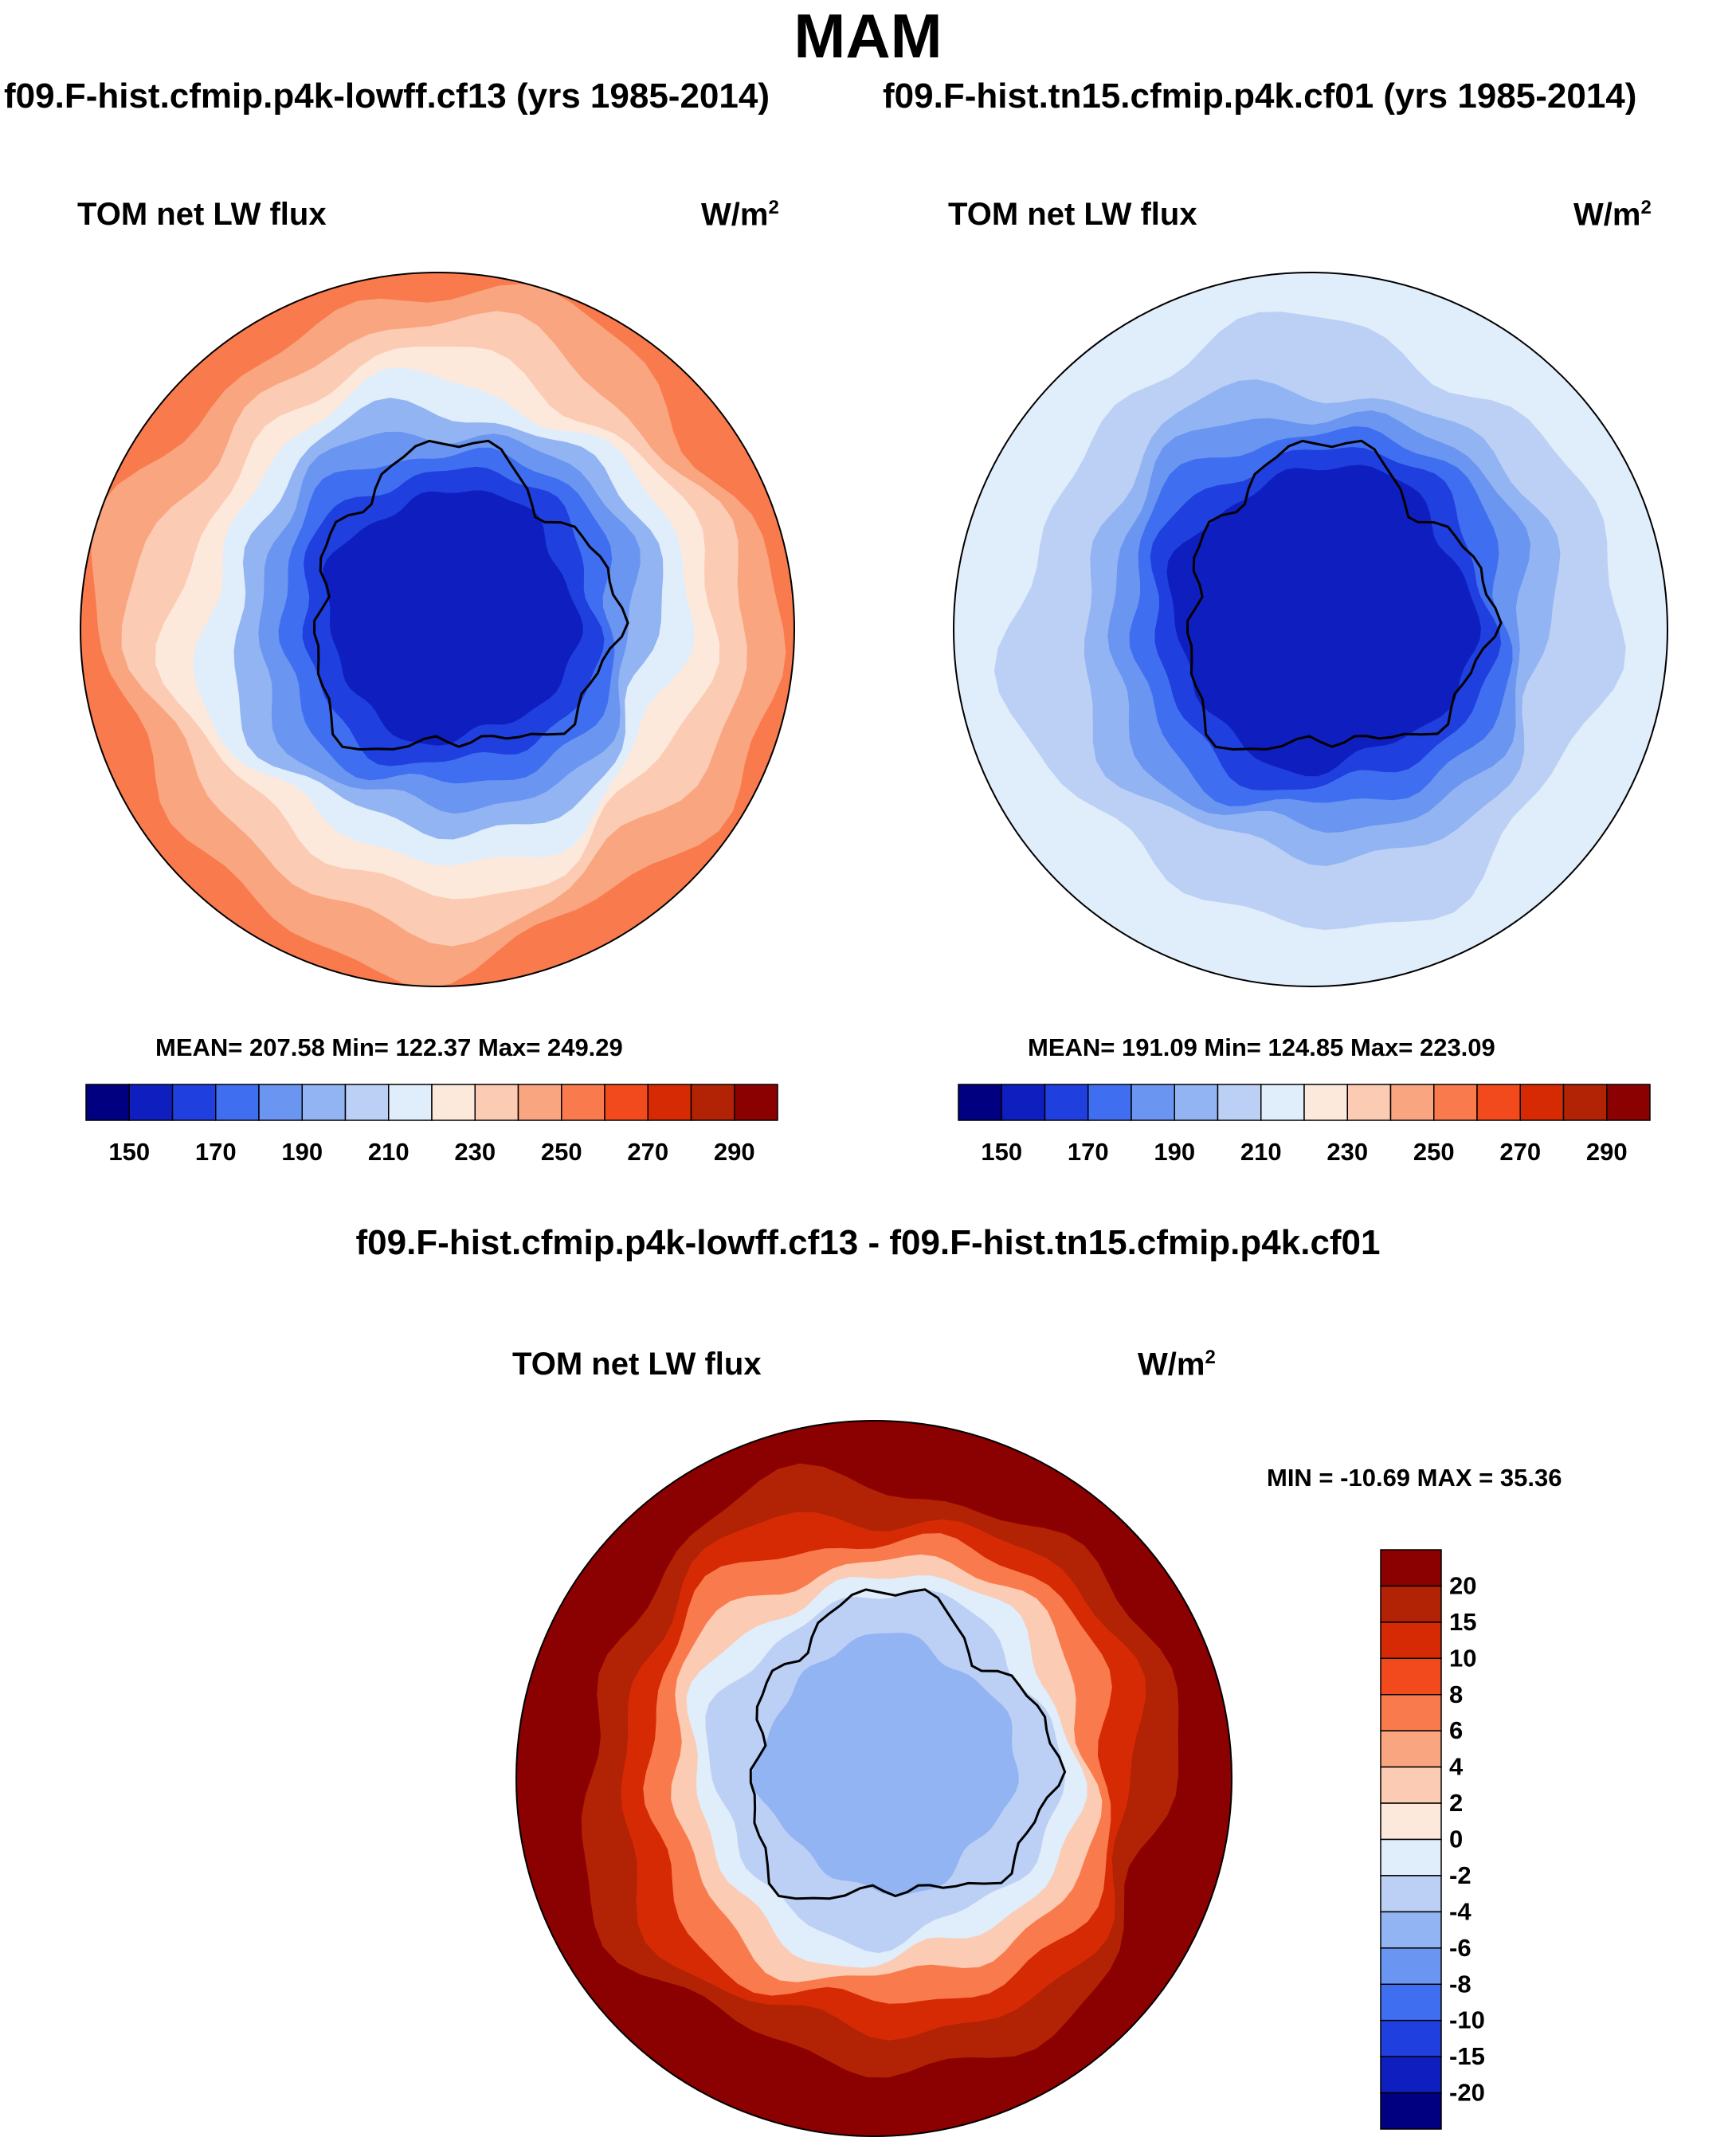 This screenshot has width=1736, height=2145. I want to click on panel-2-units-label: W/m2, so click(1612, 215).